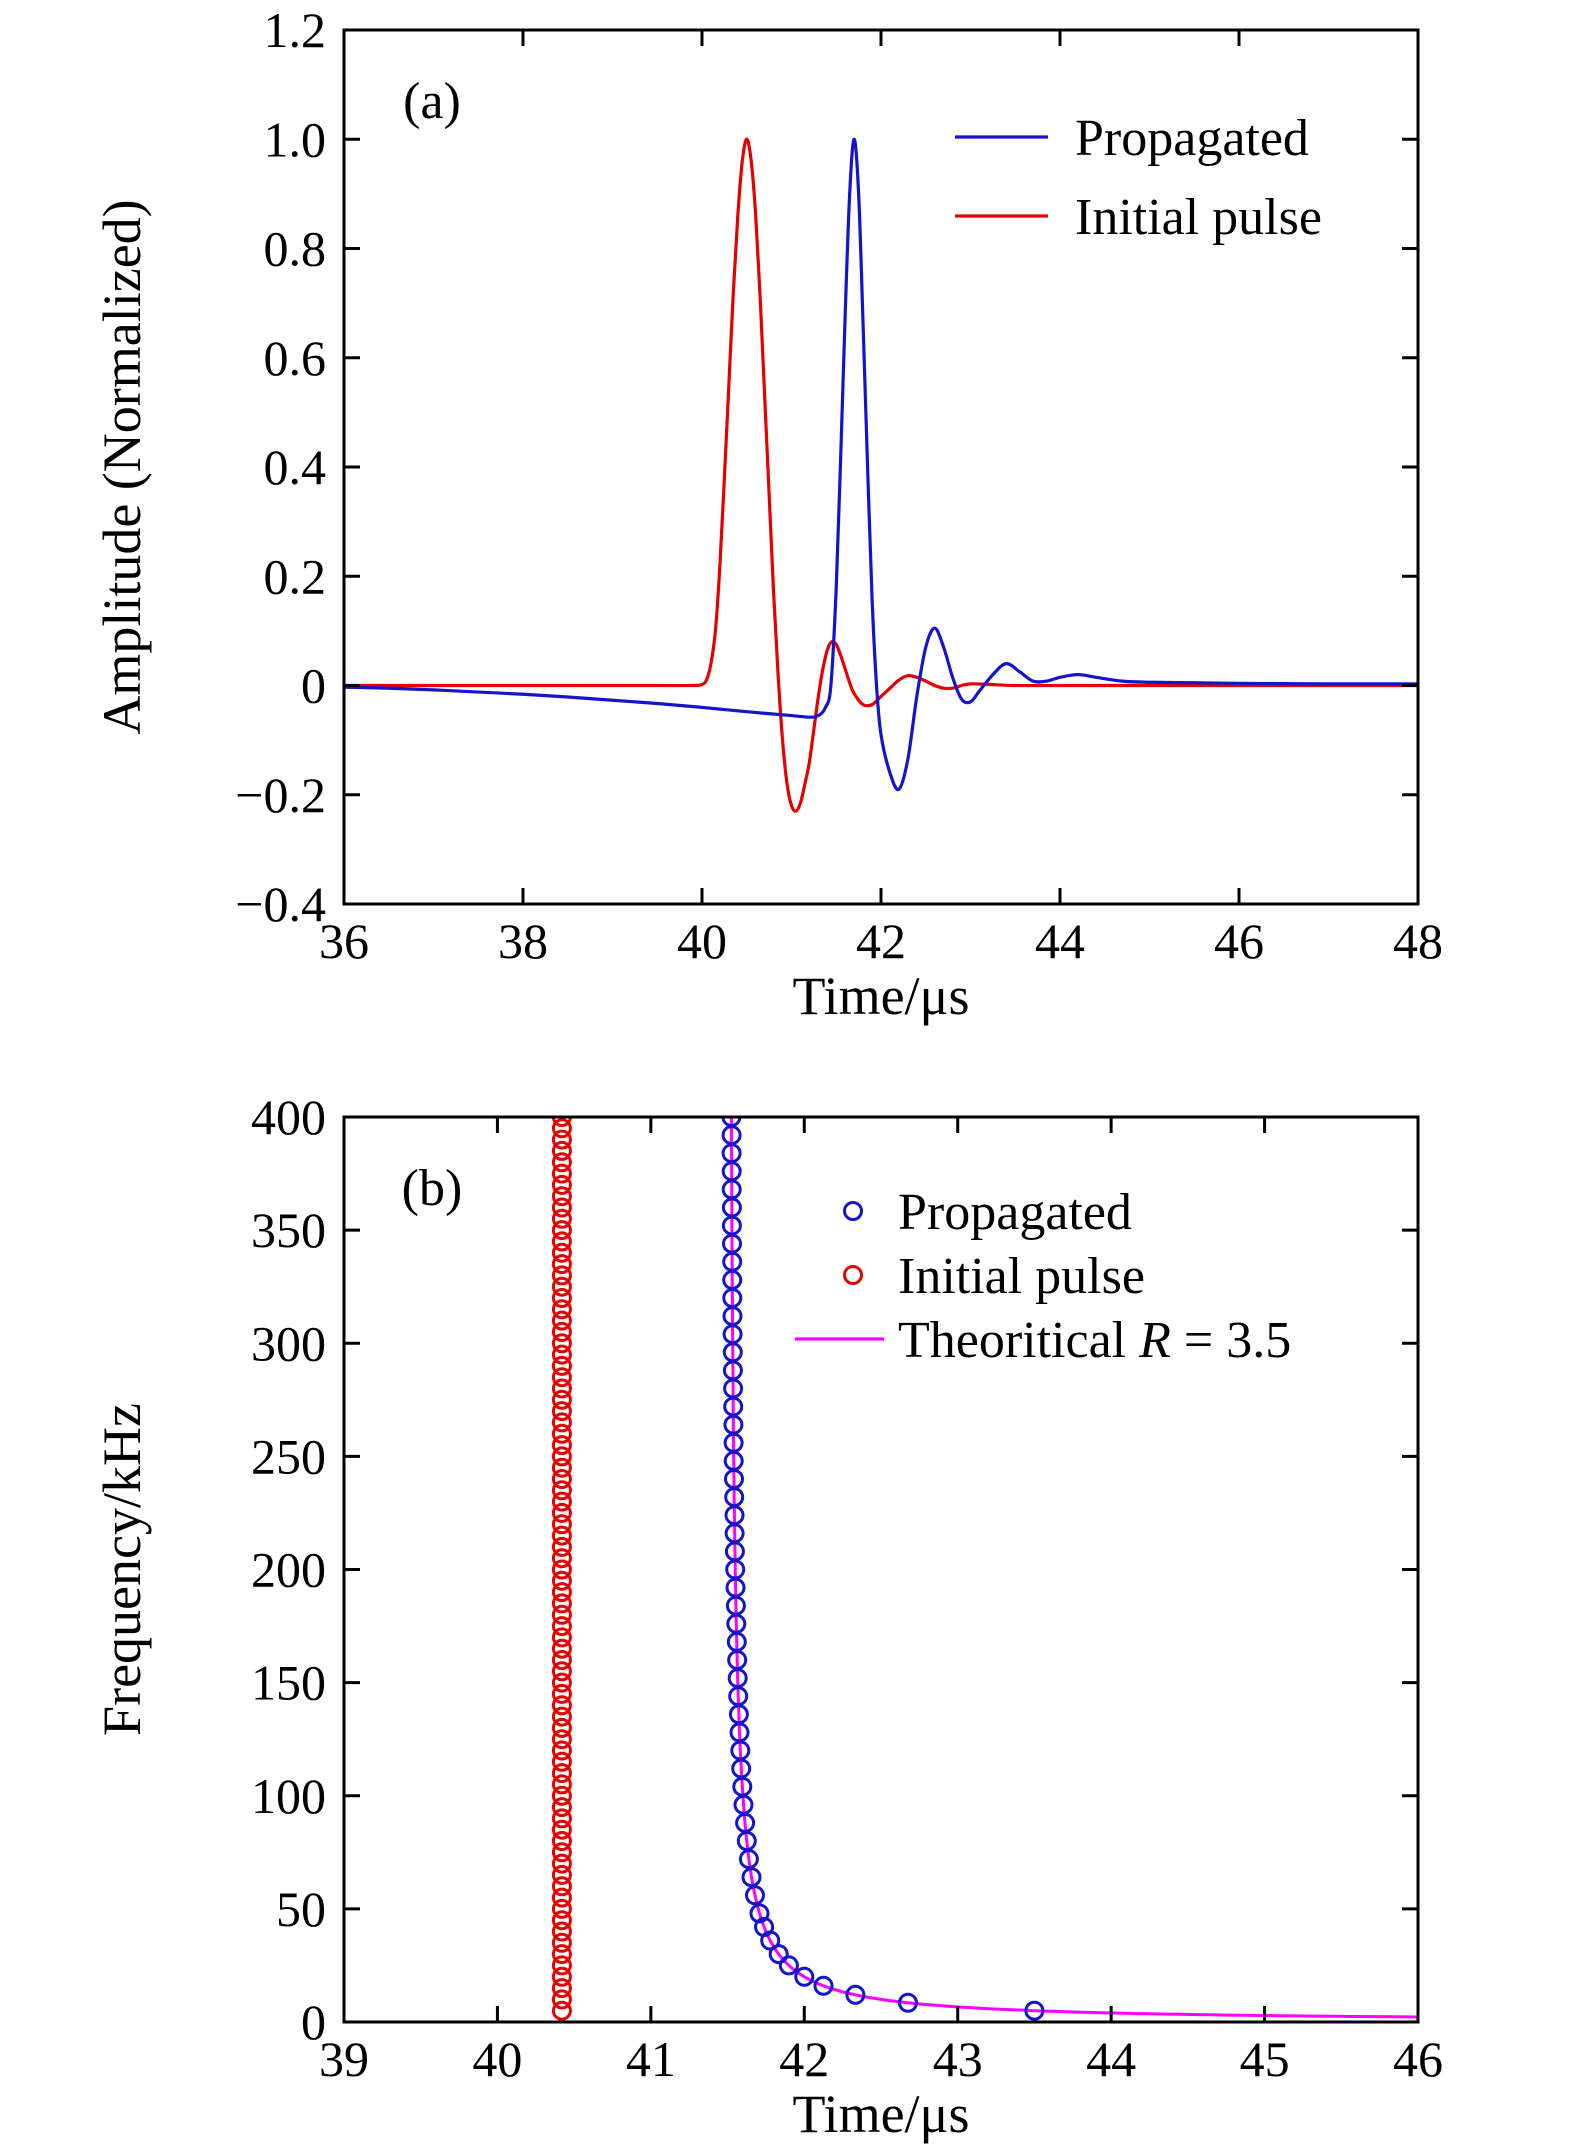  I want to click on series-initial-pulse, so click(561, 1569).